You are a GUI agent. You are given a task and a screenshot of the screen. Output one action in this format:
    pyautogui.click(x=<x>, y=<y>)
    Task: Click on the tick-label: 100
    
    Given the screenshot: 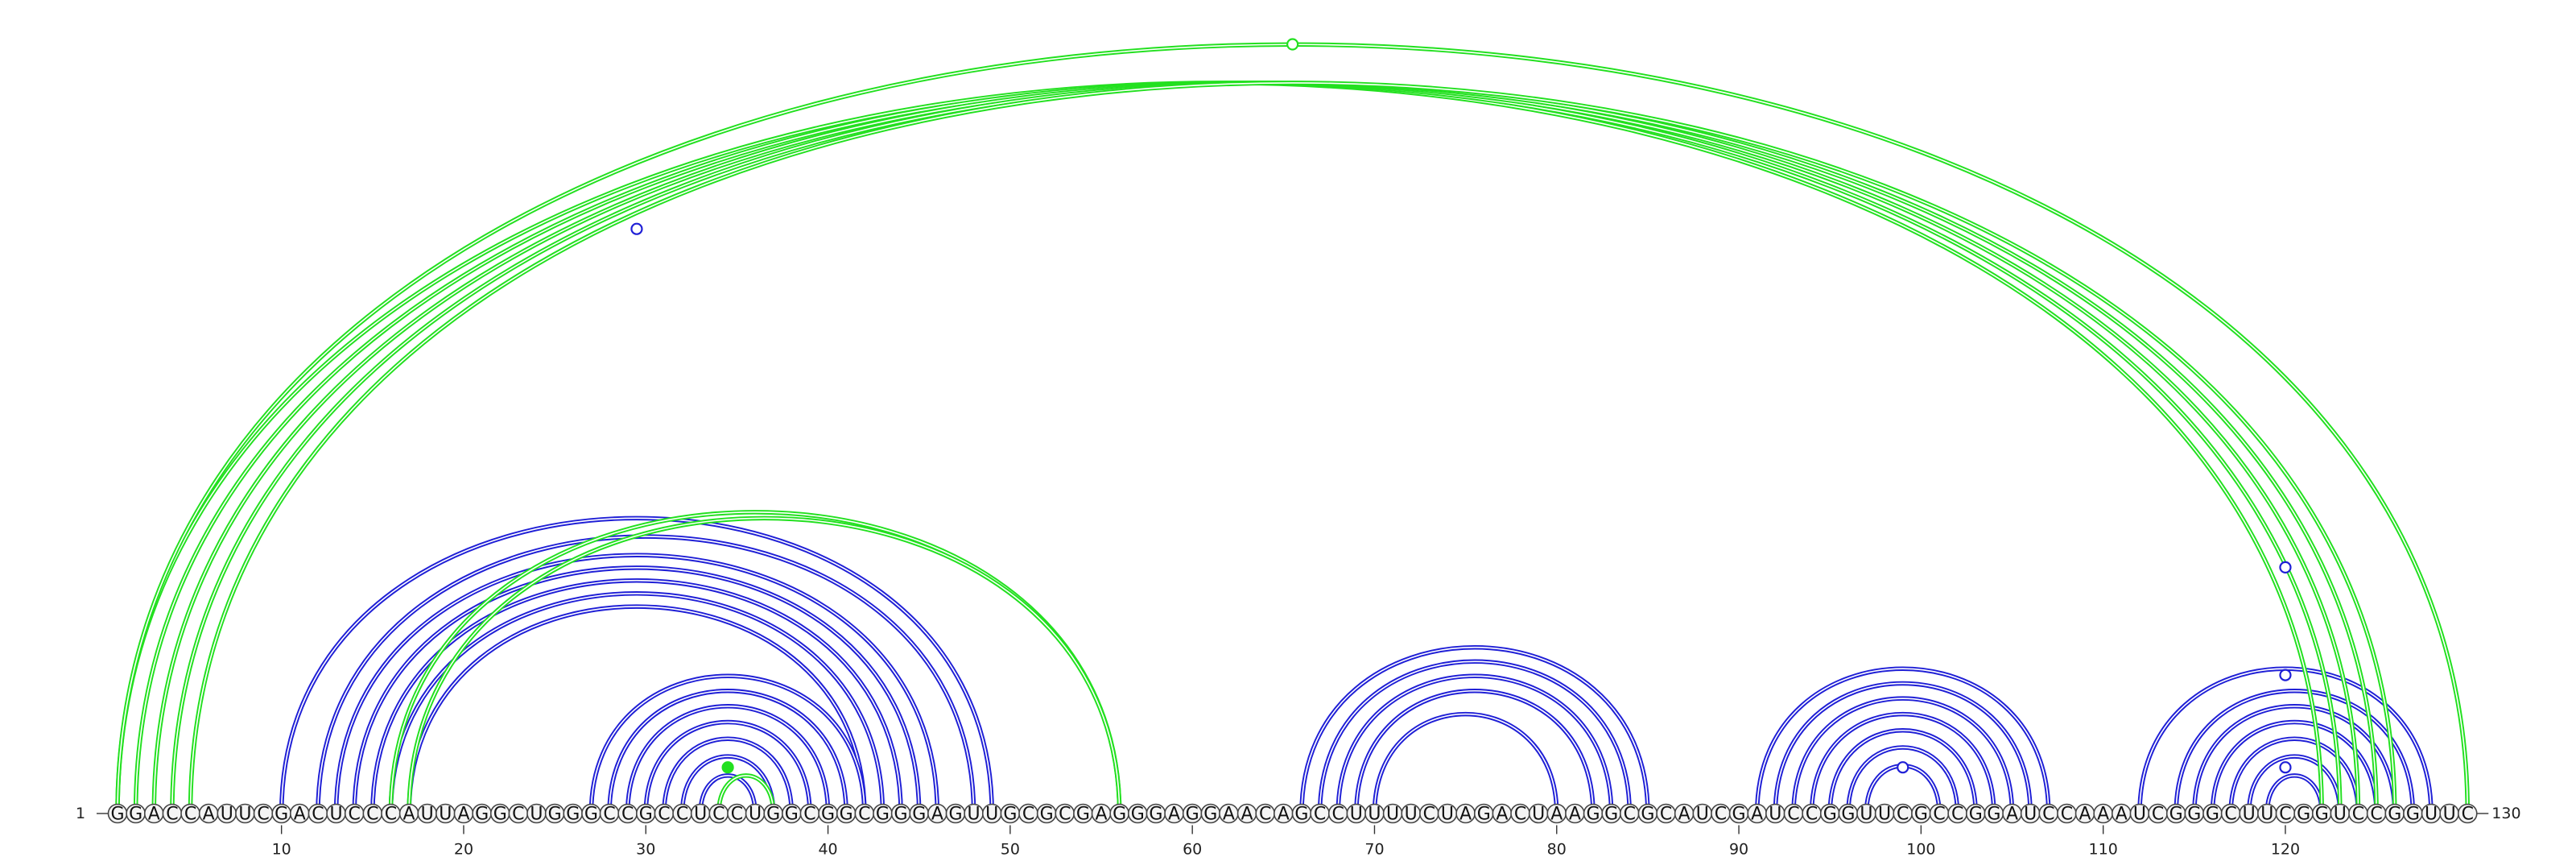 What is the action you would take?
    pyautogui.click(x=1920, y=849)
    